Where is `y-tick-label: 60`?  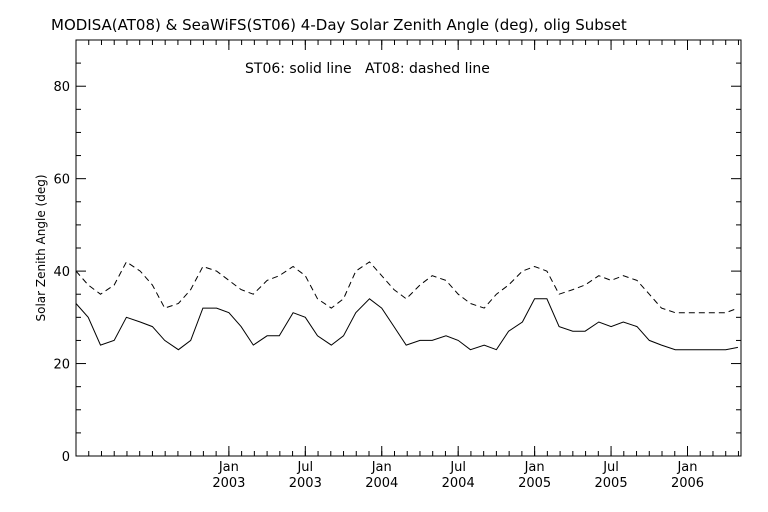
y-tick-label: 60 is located at coordinates (61, 180).